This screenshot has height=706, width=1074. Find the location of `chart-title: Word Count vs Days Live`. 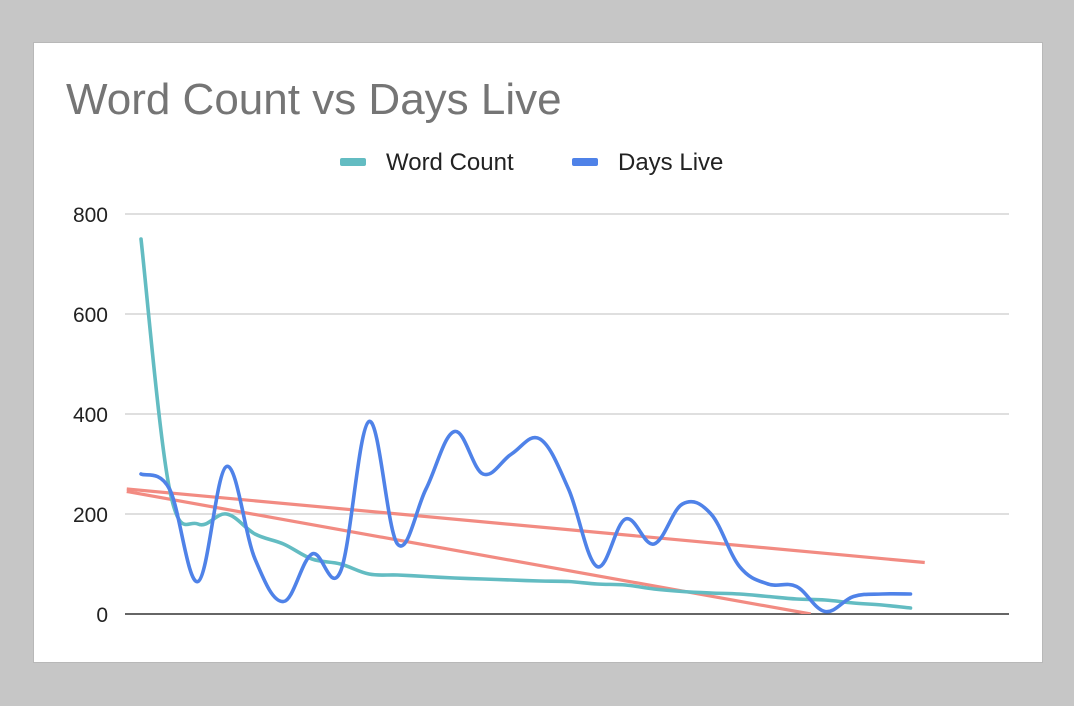

chart-title: Word Count vs Days Live is located at coordinates (314, 99).